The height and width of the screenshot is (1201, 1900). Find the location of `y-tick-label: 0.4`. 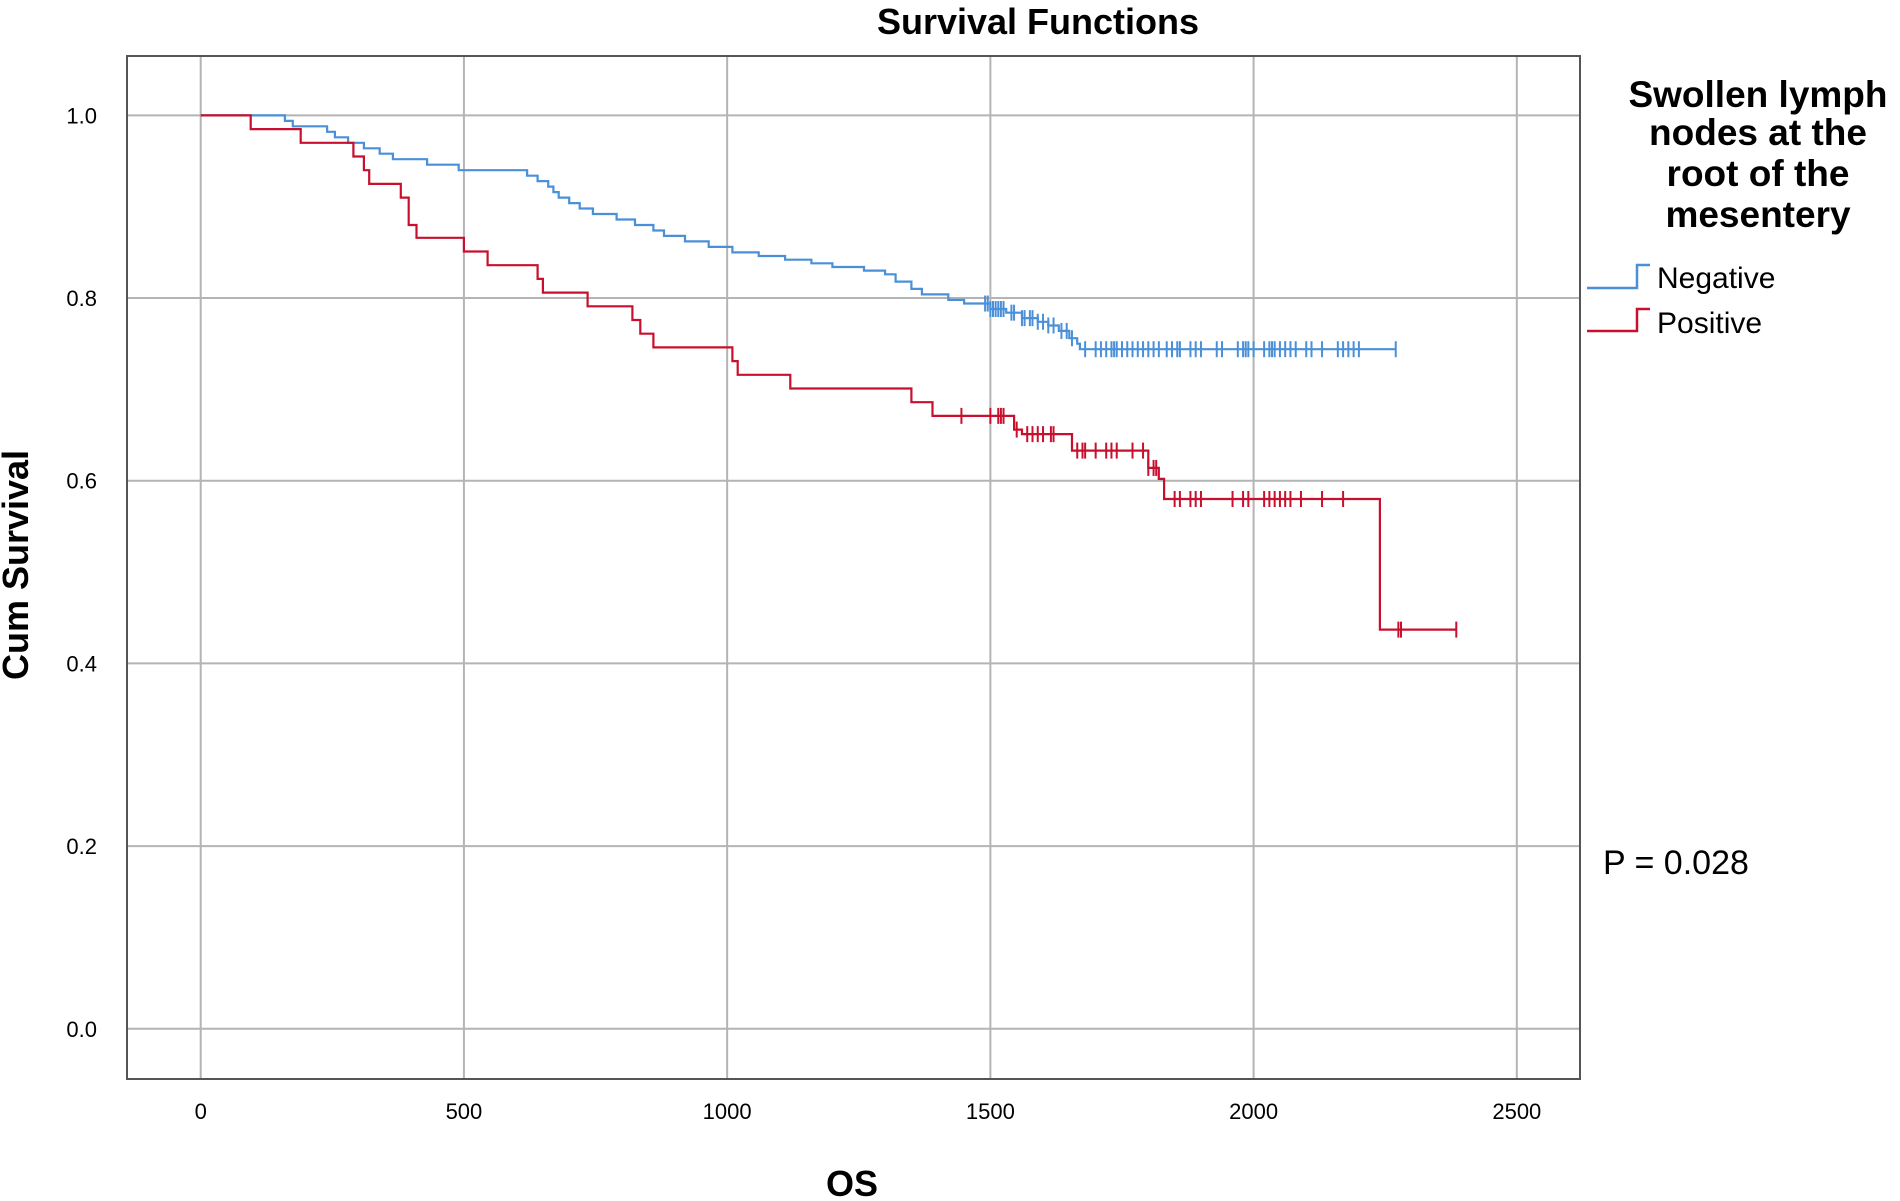

y-tick-label: 0.4 is located at coordinates (81, 663).